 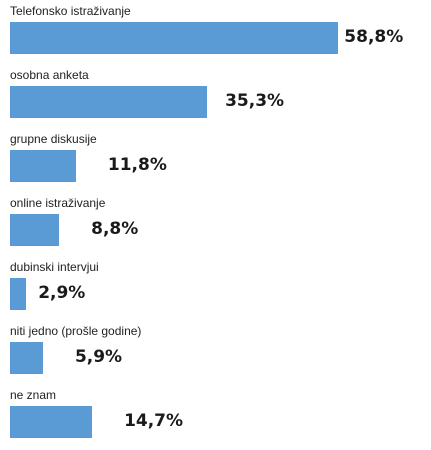 I want to click on category-label: Telefonsko istraživanje, so click(x=70, y=11).